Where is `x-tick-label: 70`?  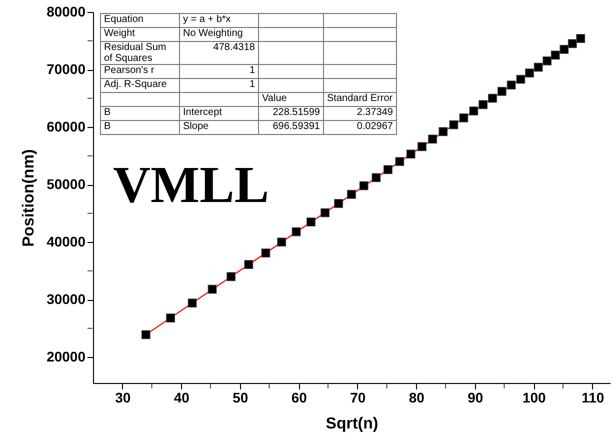
x-tick-label: 70 is located at coordinates (358, 398).